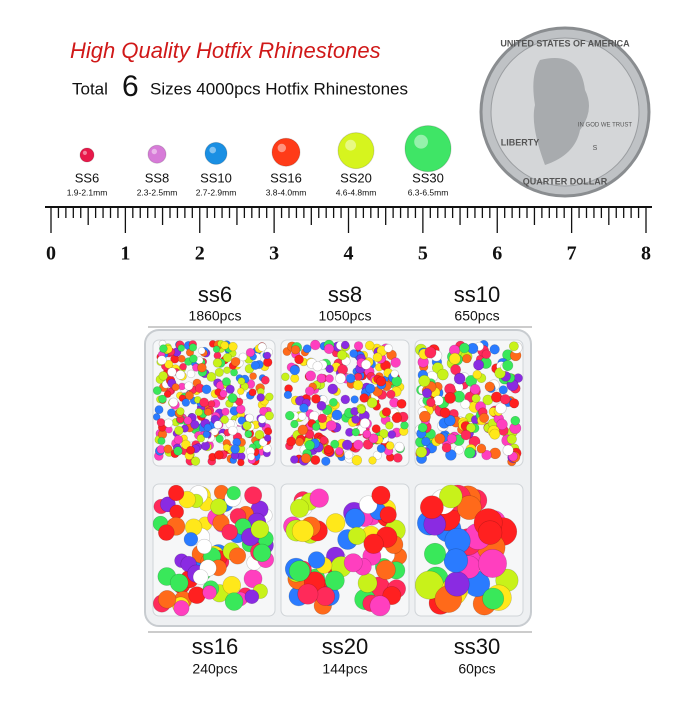  I want to click on compartment-count: 60pcs, so click(476, 669).